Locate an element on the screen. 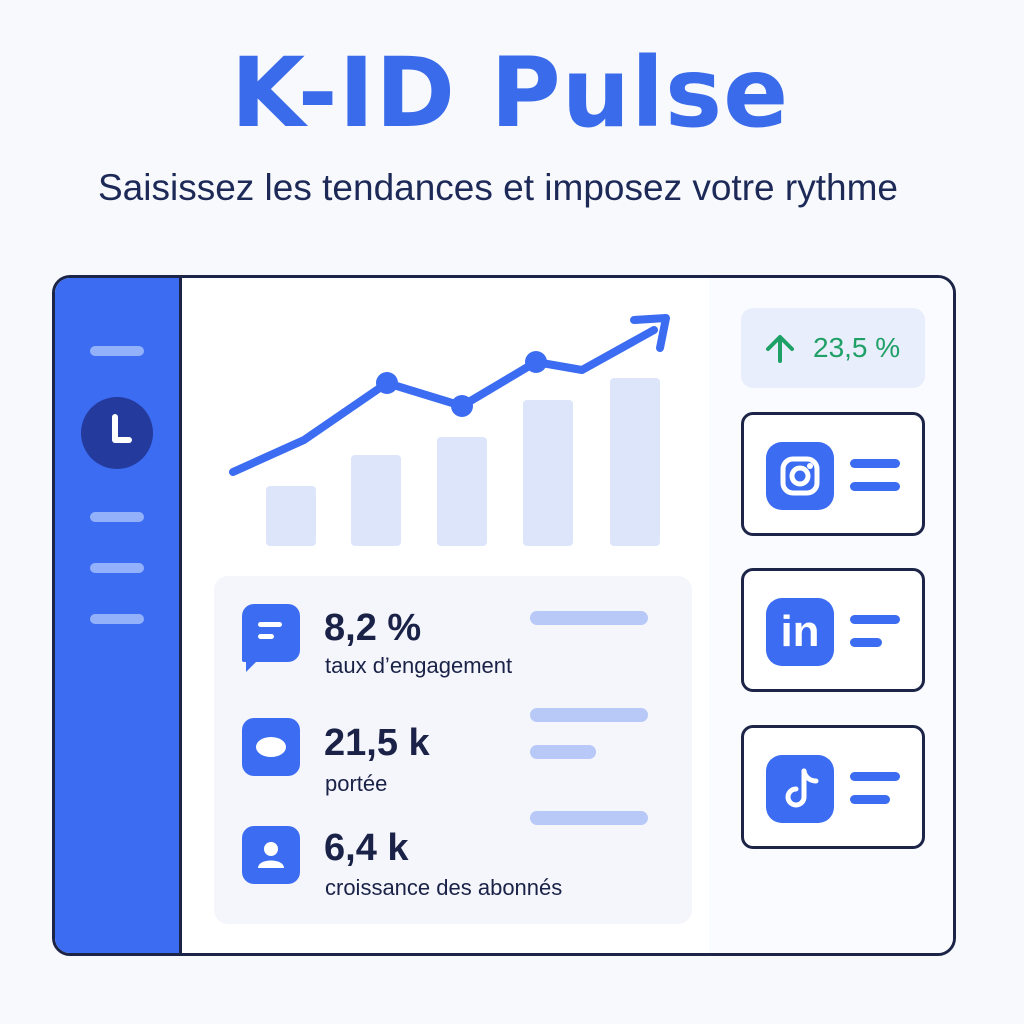  growth-value: 23,5 % is located at coordinates (857, 347).